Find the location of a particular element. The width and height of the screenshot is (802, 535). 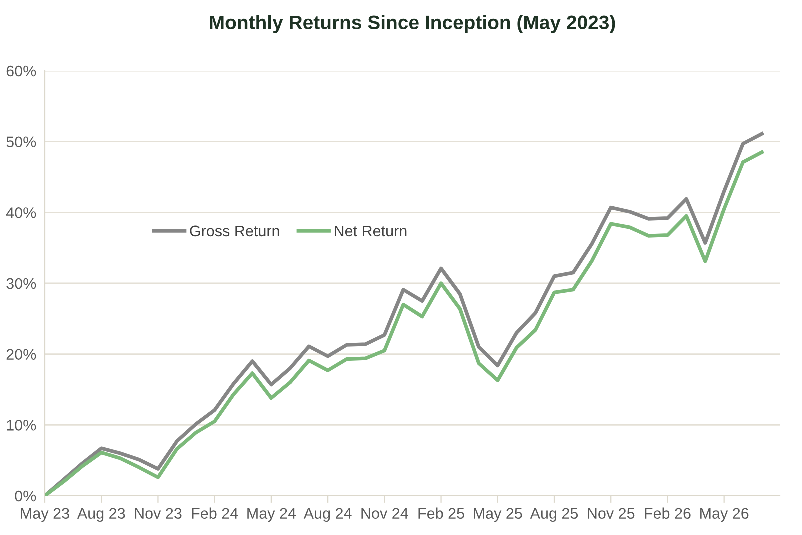

x-tick-label: Aug 24 is located at coordinates (328, 515).